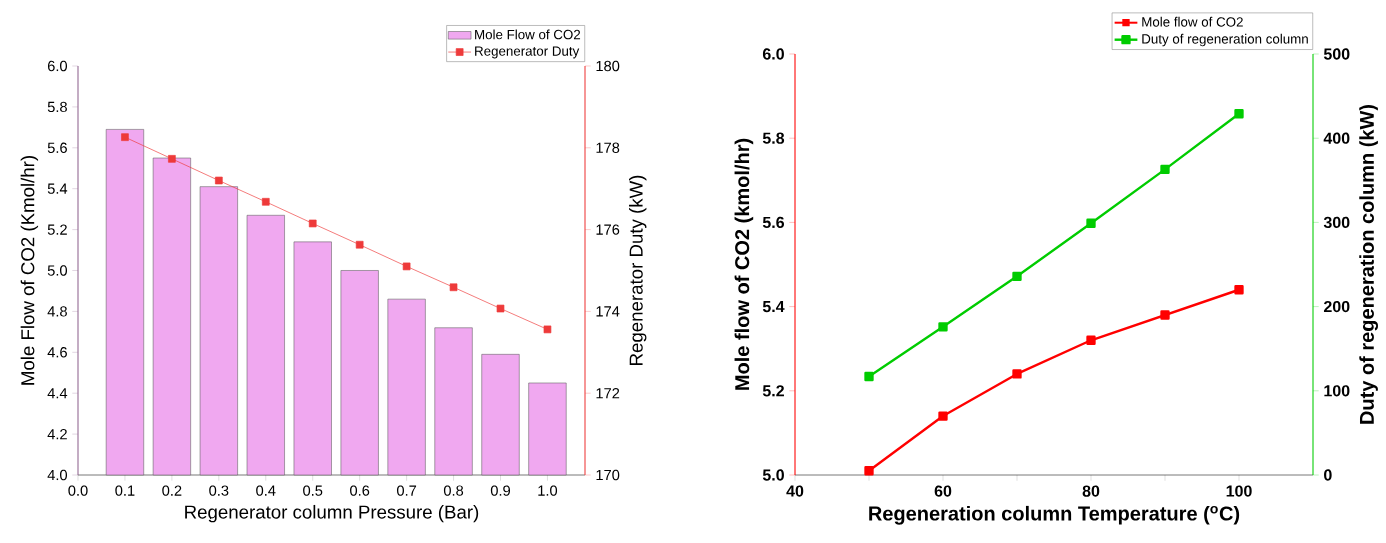 This screenshot has height=543, width=1386. I want to click on y2-axis-title: Duty of regeneration column (kW), so click(1368, 264).